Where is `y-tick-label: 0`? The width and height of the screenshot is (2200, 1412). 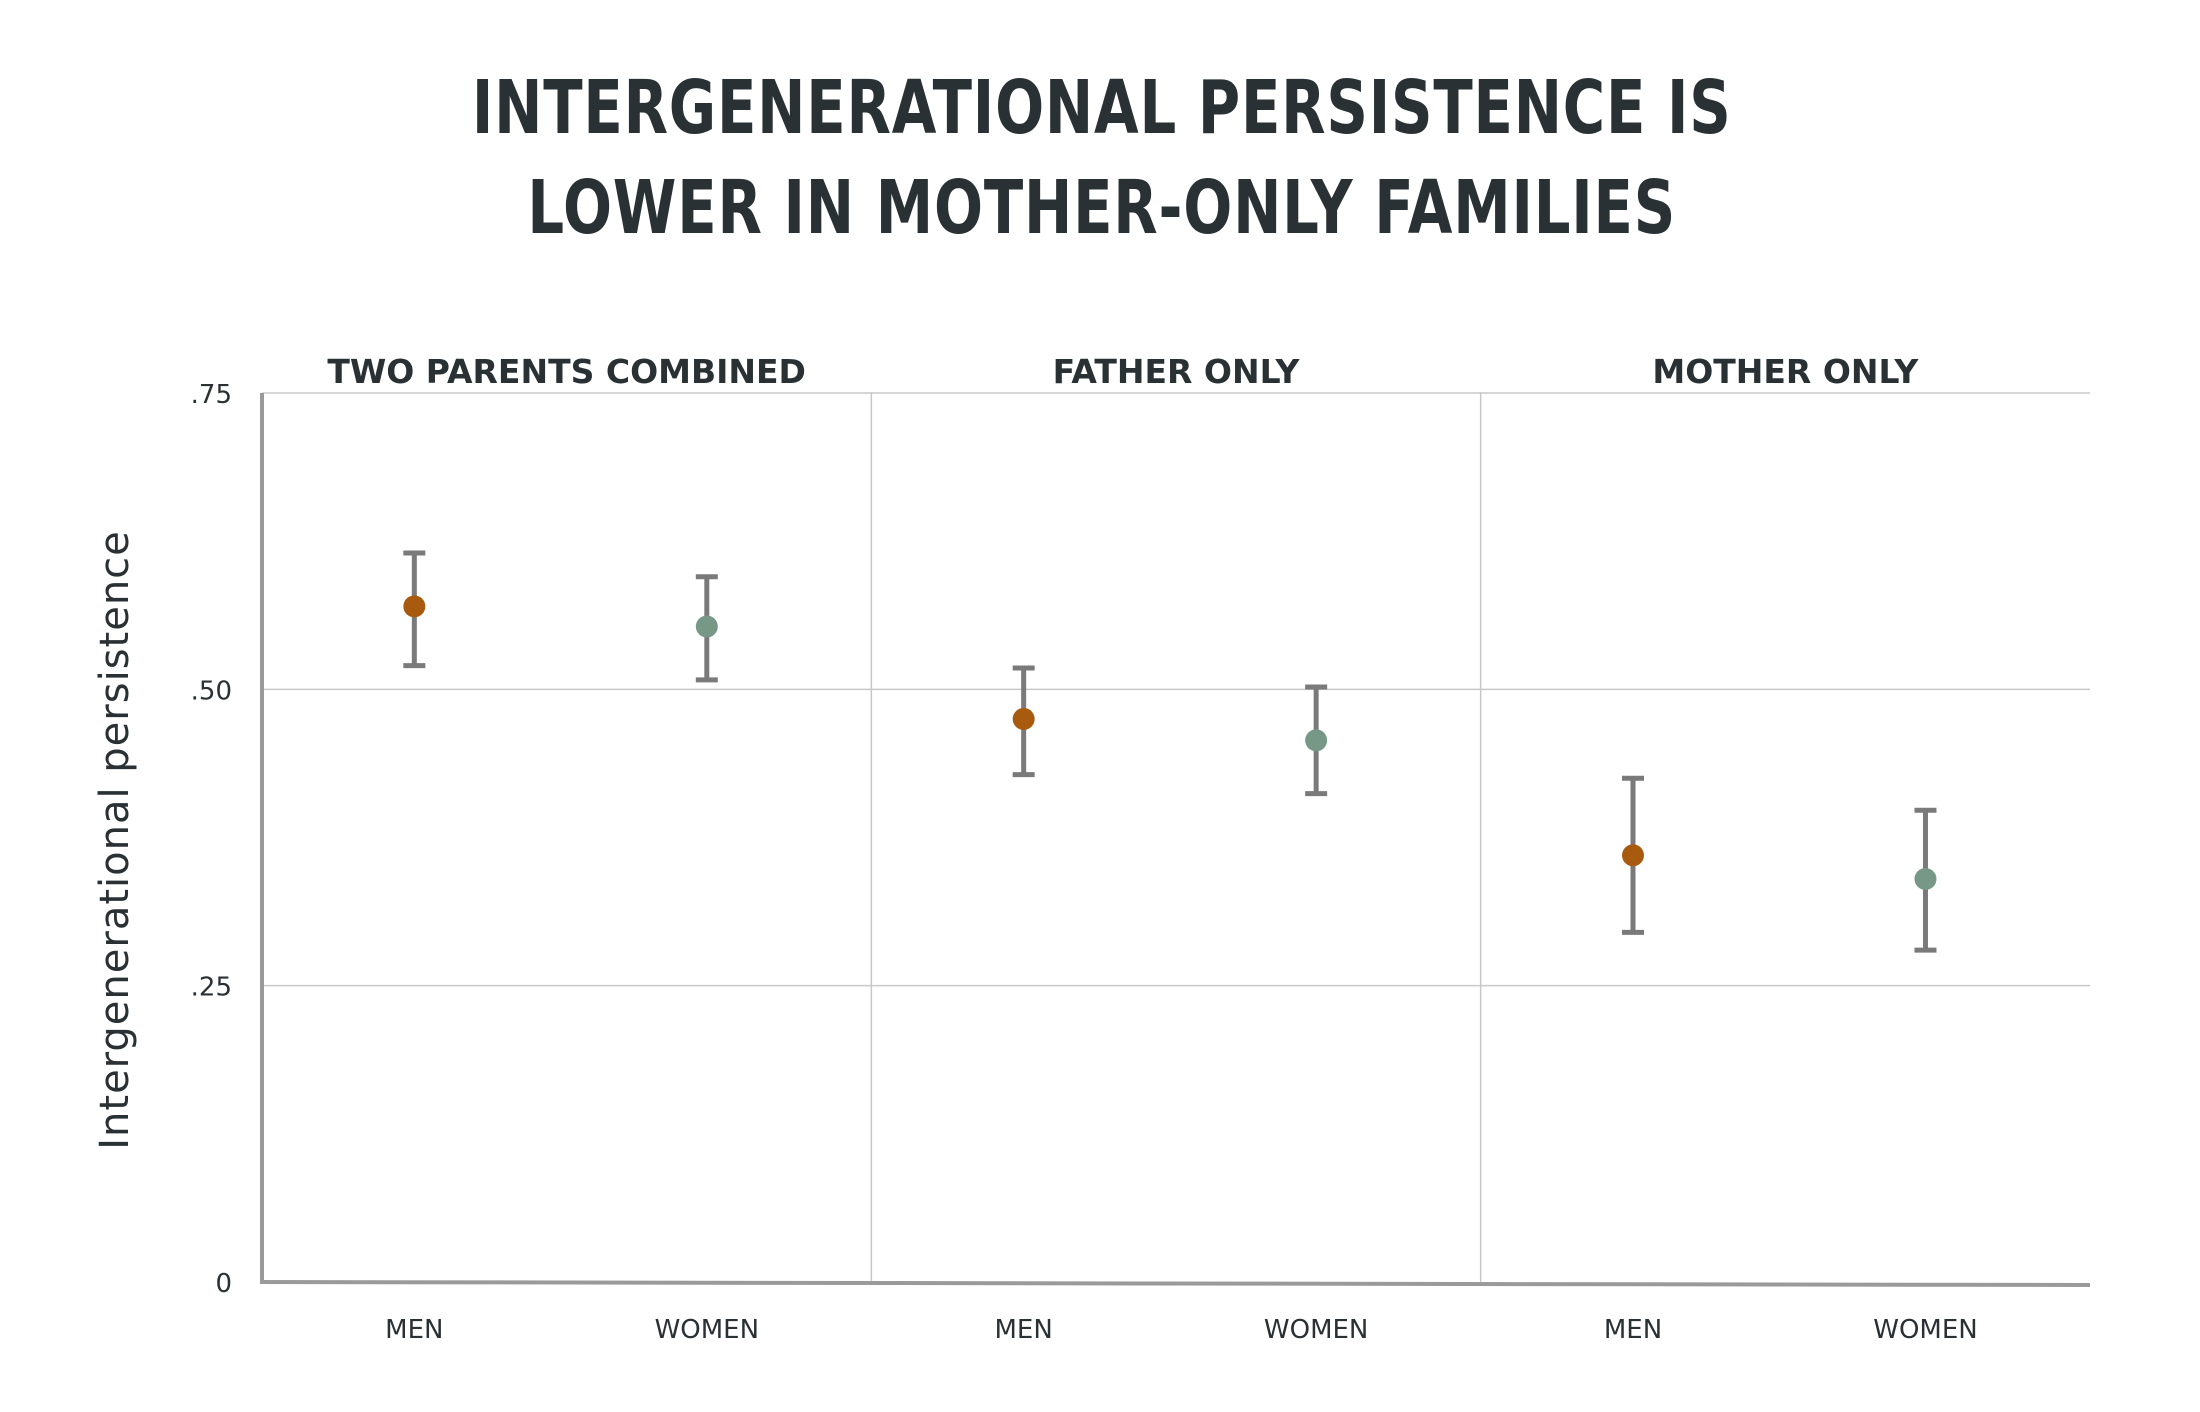
y-tick-label: 0 is located at coordinates (223, 1284).